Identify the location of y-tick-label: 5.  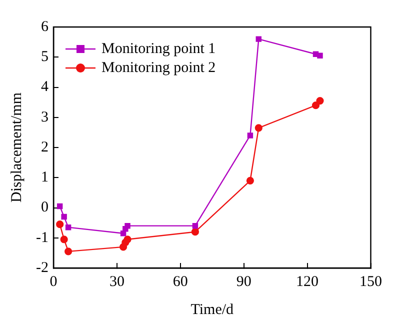
(44, 57).